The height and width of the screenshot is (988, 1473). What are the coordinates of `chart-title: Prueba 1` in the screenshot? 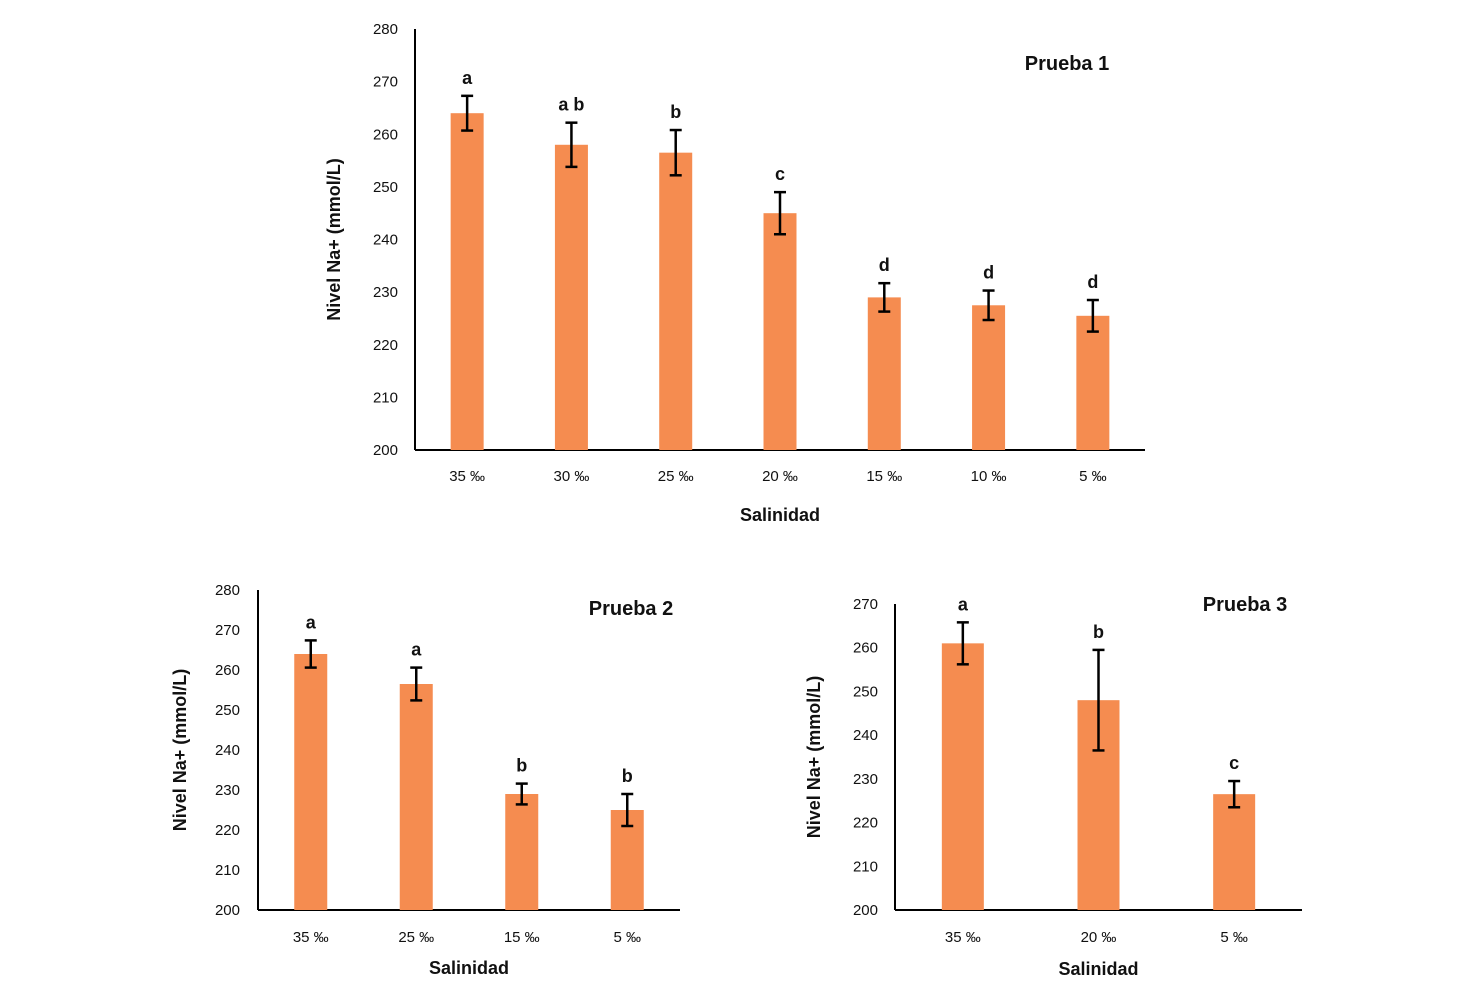 It's located at (1067, 64).